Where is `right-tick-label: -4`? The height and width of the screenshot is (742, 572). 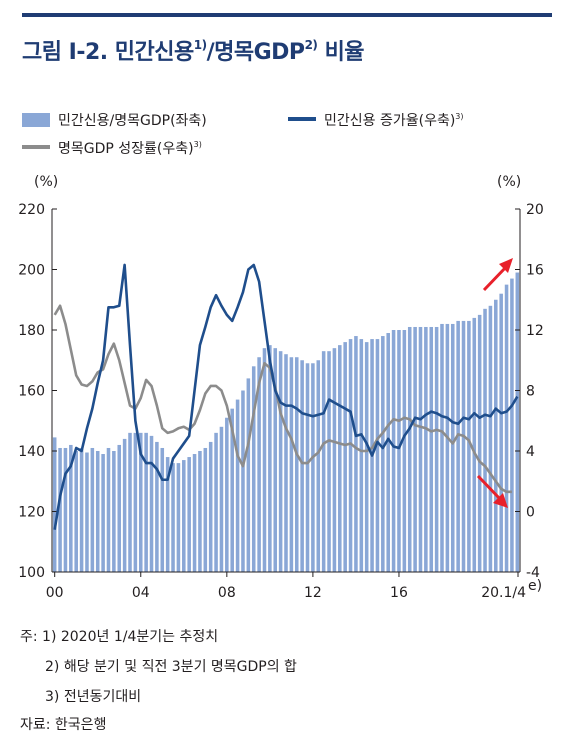
right-tick-label: -4 is located at coordinates (533, 573).